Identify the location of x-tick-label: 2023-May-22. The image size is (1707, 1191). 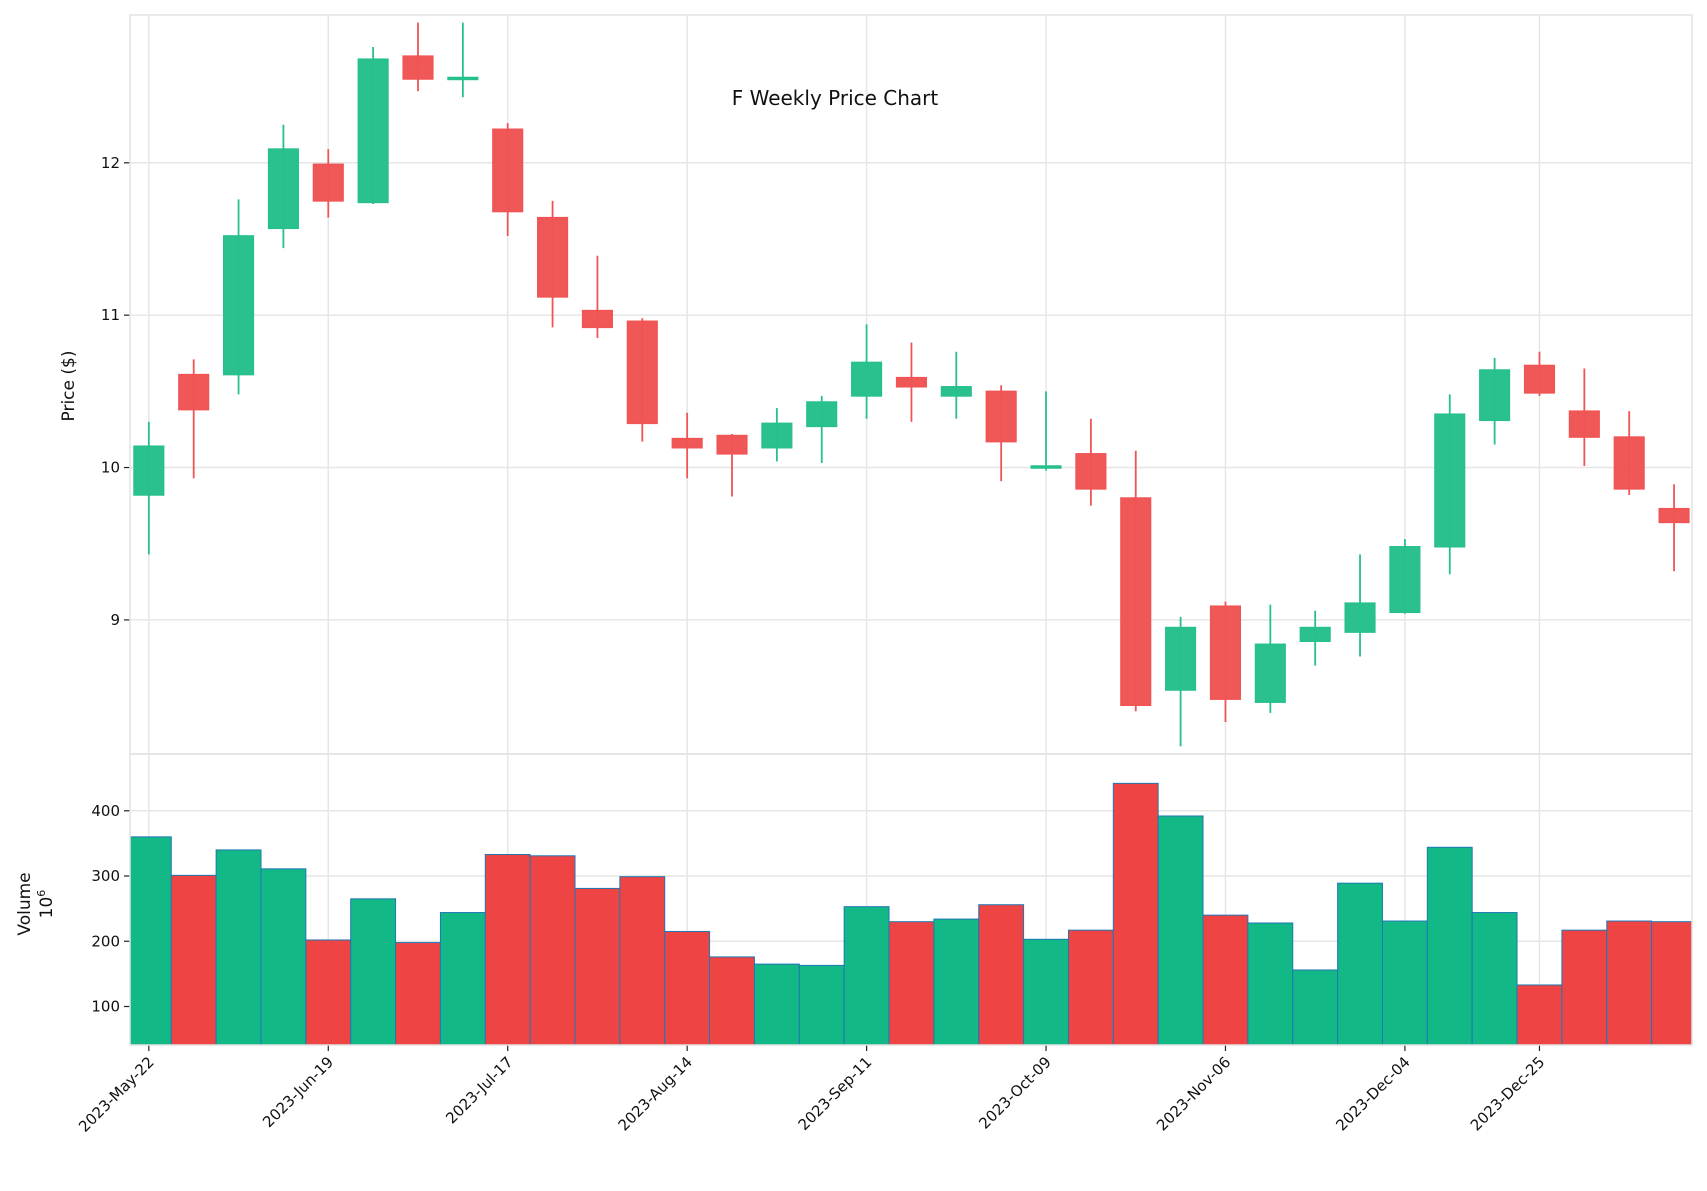
(116, 1094).